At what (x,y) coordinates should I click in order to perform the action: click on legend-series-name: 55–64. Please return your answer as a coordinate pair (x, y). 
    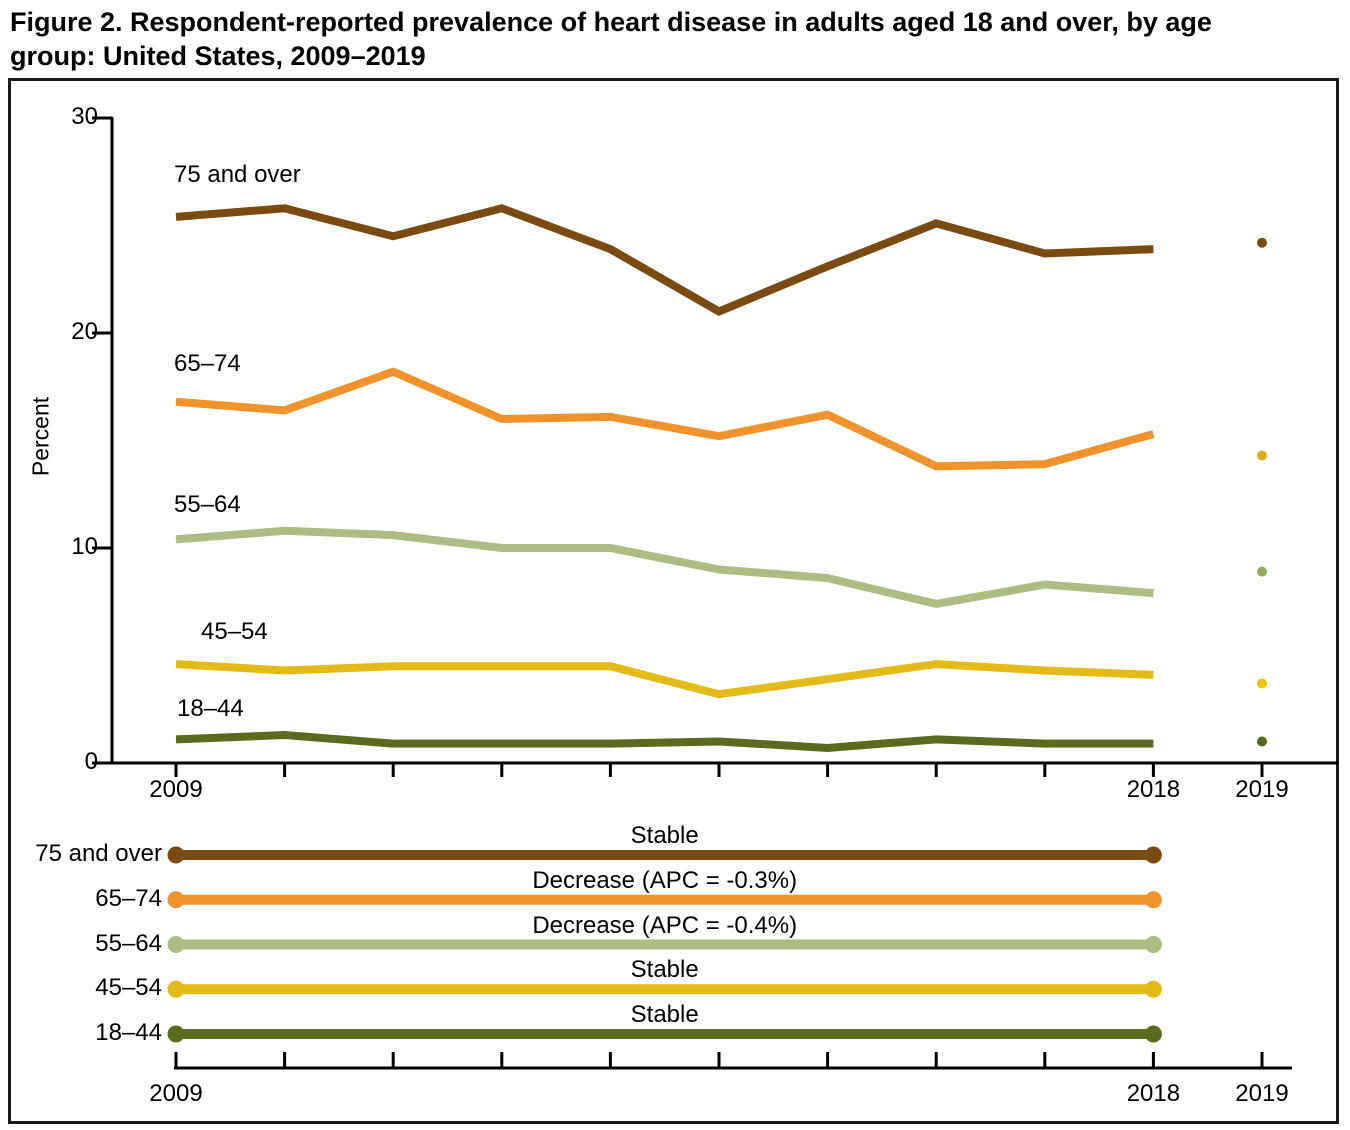
    Looking at the image, I should click on (128, 943).